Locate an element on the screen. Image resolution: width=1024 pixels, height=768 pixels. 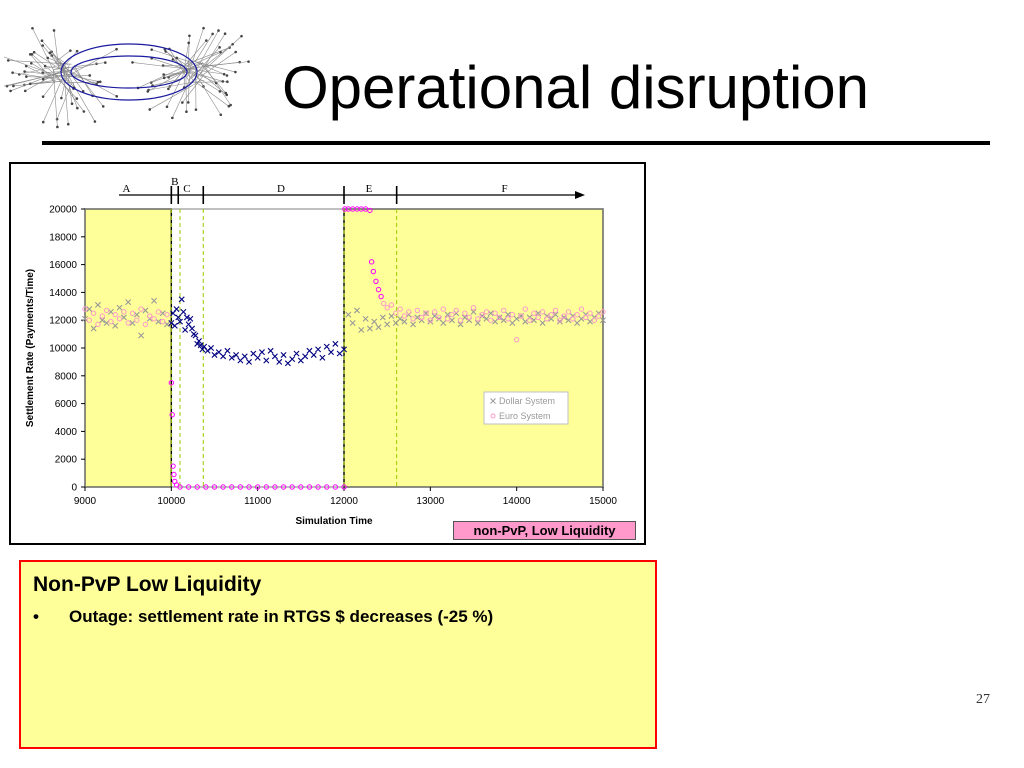
y-tick-label: 2000 is located at coordinates (66, 460).